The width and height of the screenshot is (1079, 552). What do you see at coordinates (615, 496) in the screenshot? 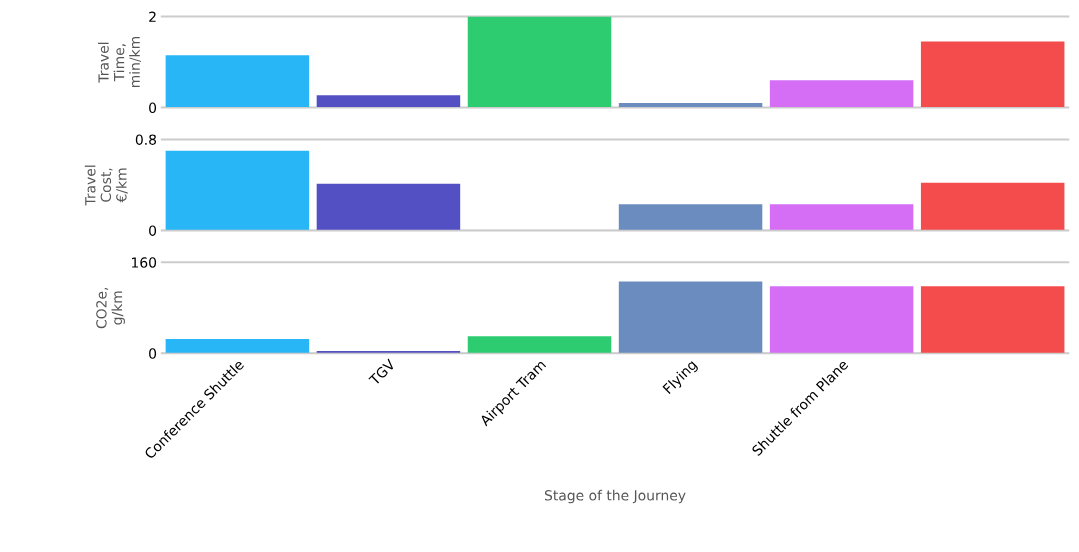
I see `x-axis-title: Stage of the Journey` at bounding box center [615, 496].